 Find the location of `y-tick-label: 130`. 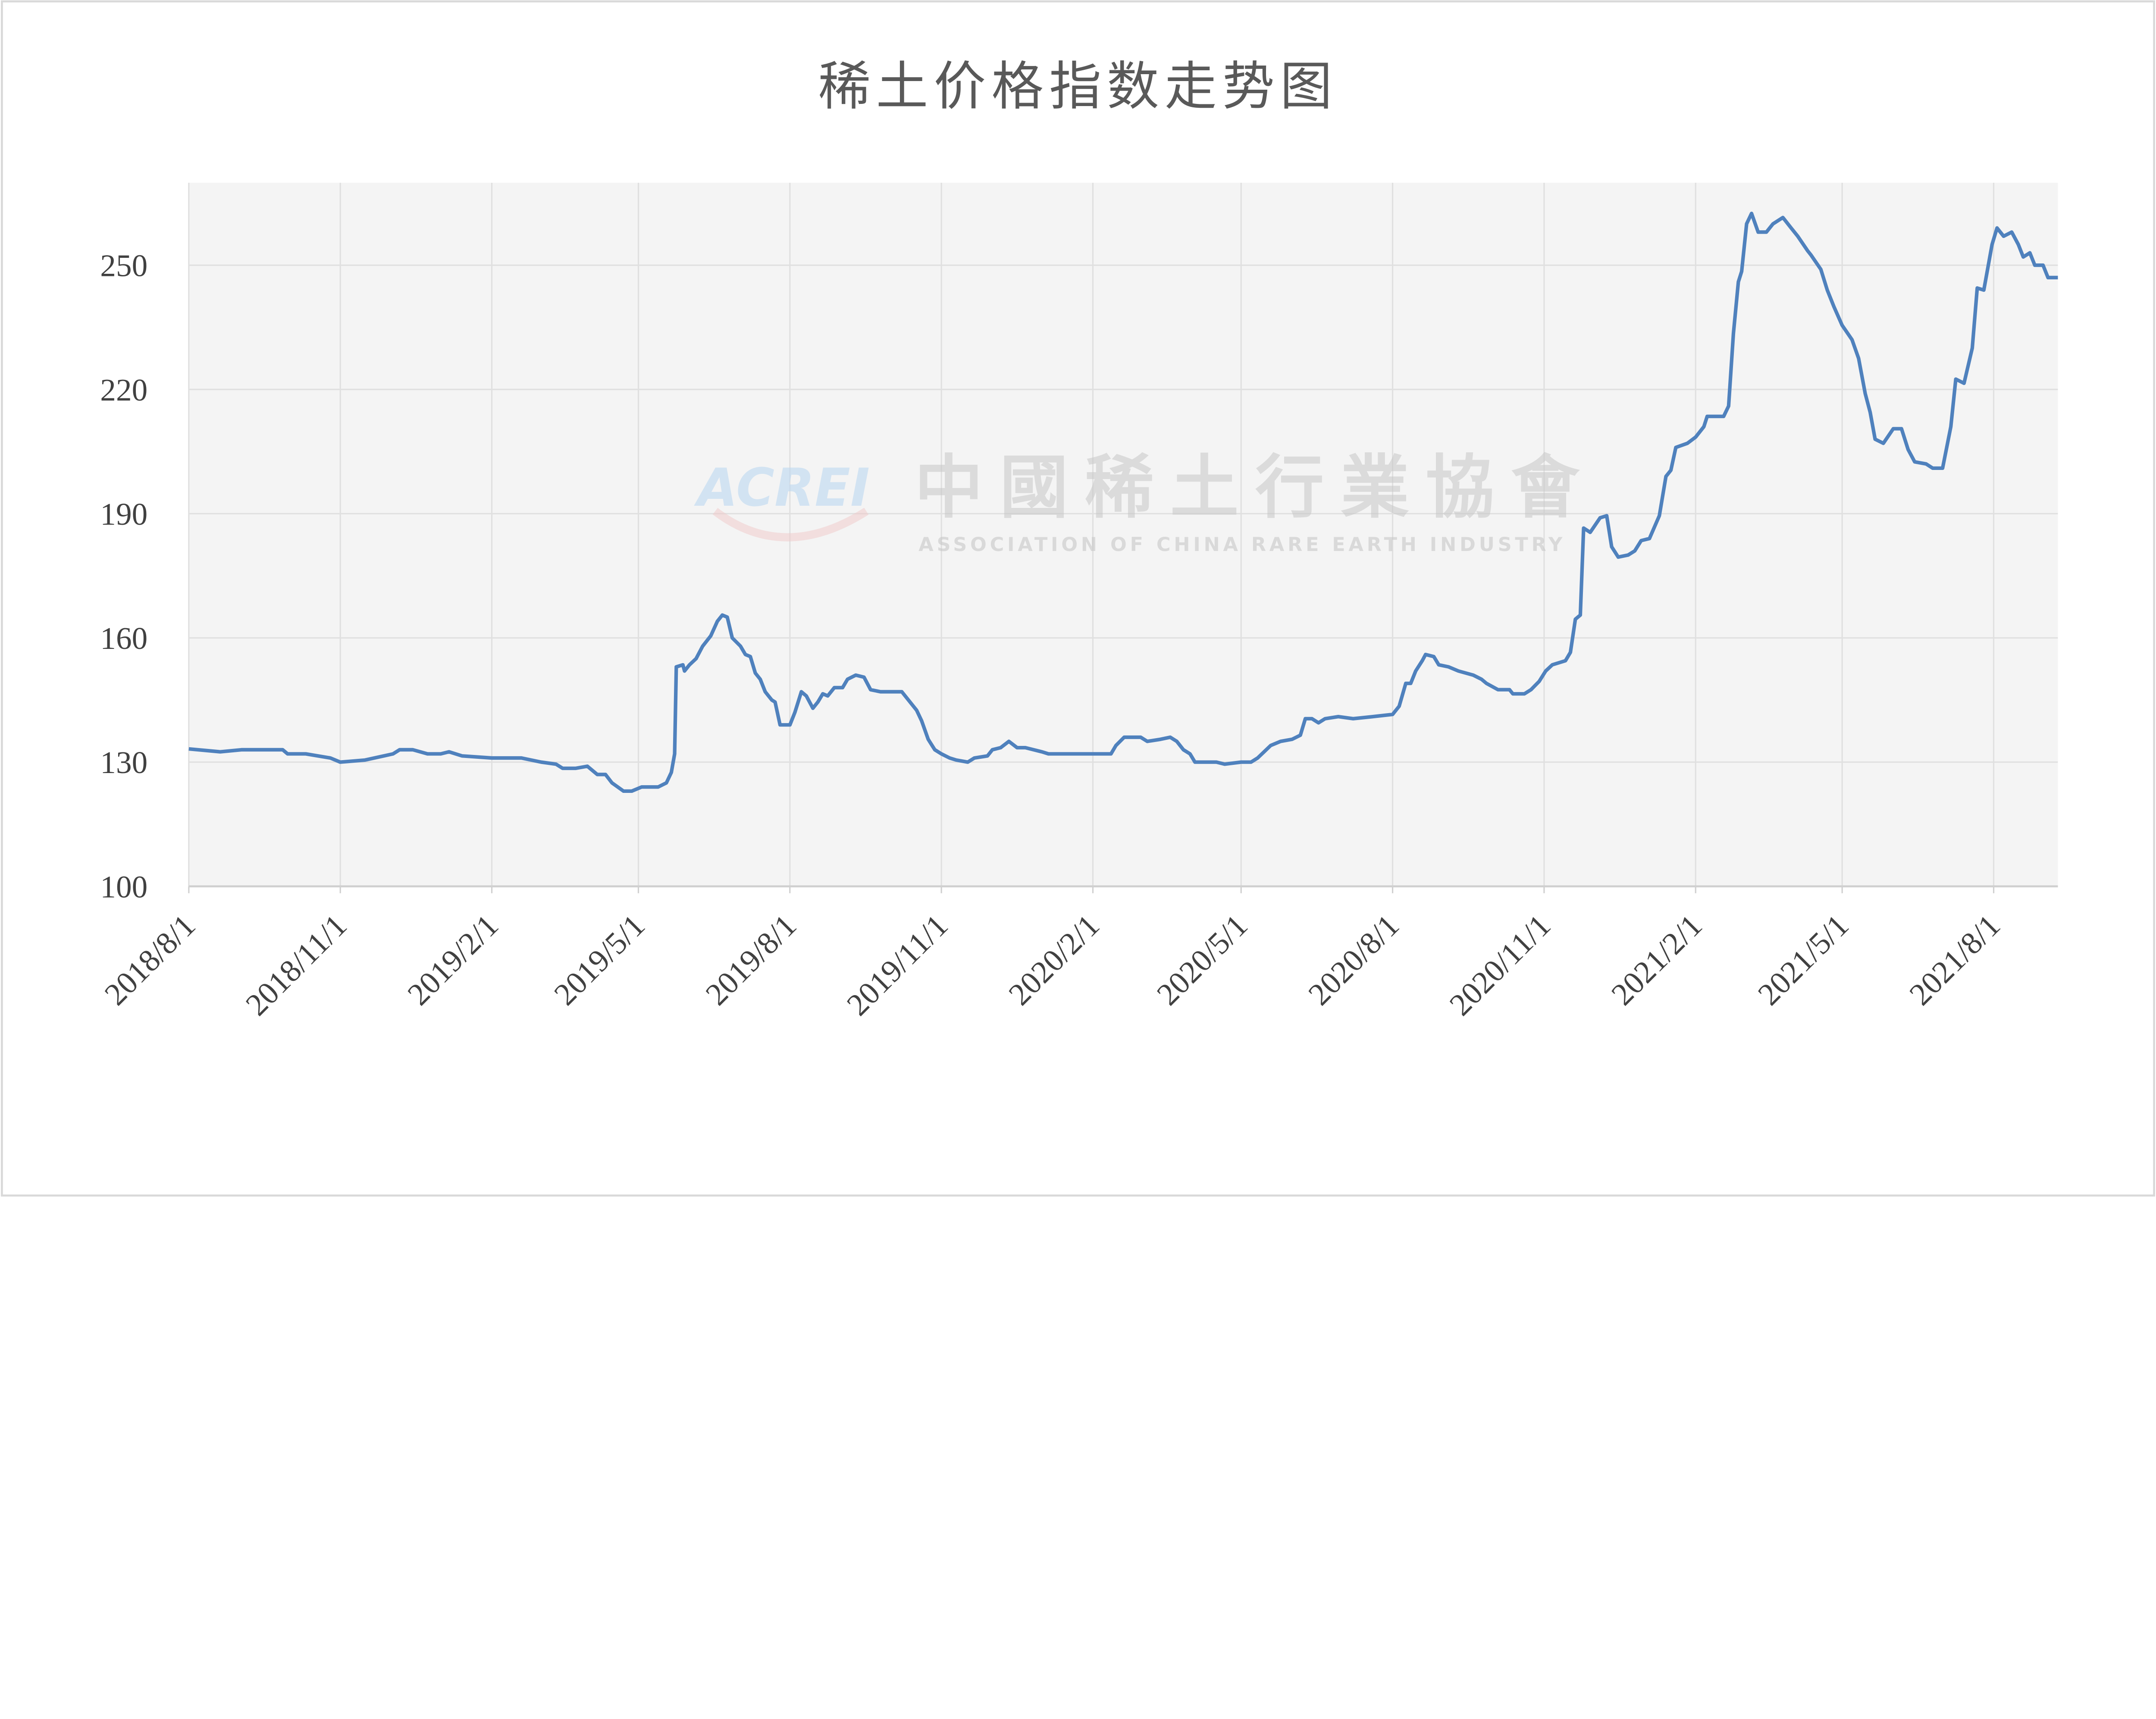

y-tick-label: 130 is located at coordinates (123, 762).